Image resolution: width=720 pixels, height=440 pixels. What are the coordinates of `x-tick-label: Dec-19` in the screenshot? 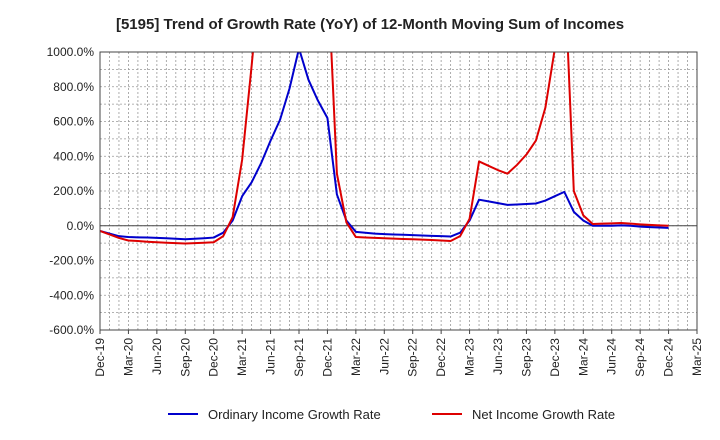 It's located at (100, 357).